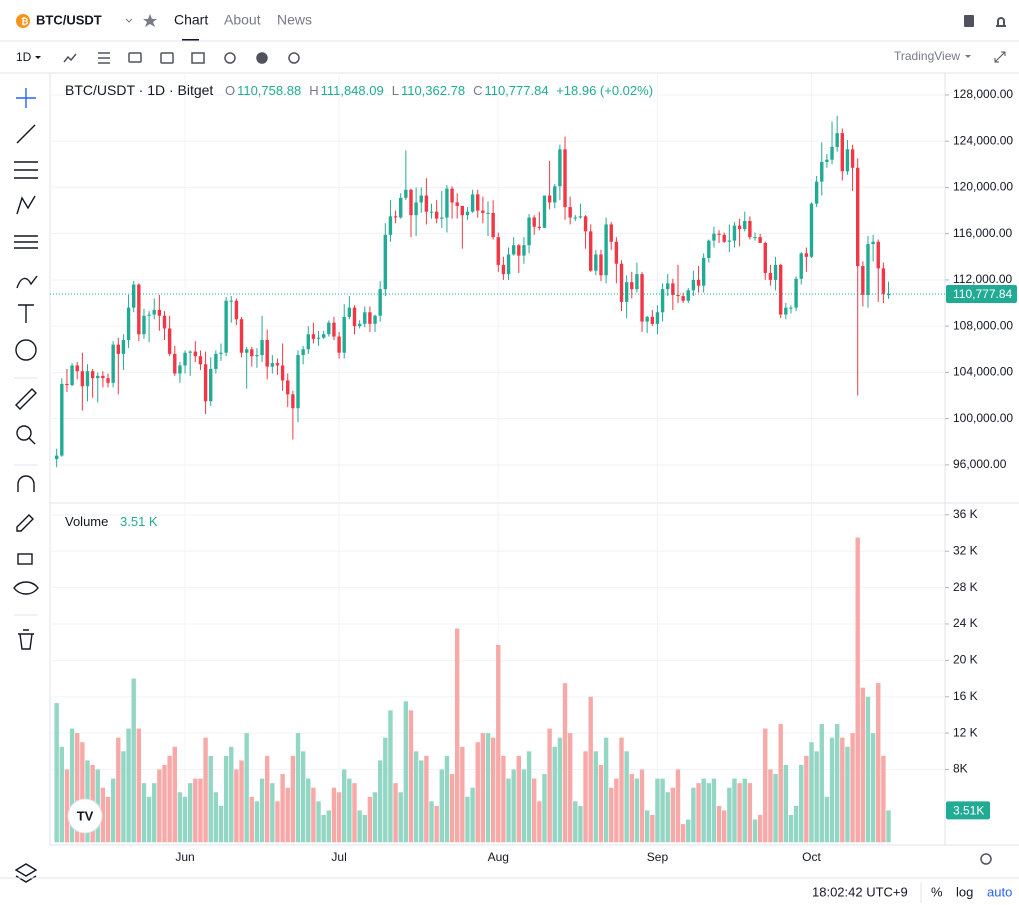  Describe the element at coordinates (516, 90) in the screenshot. I see `legend-value: 110,777.84` at that location.